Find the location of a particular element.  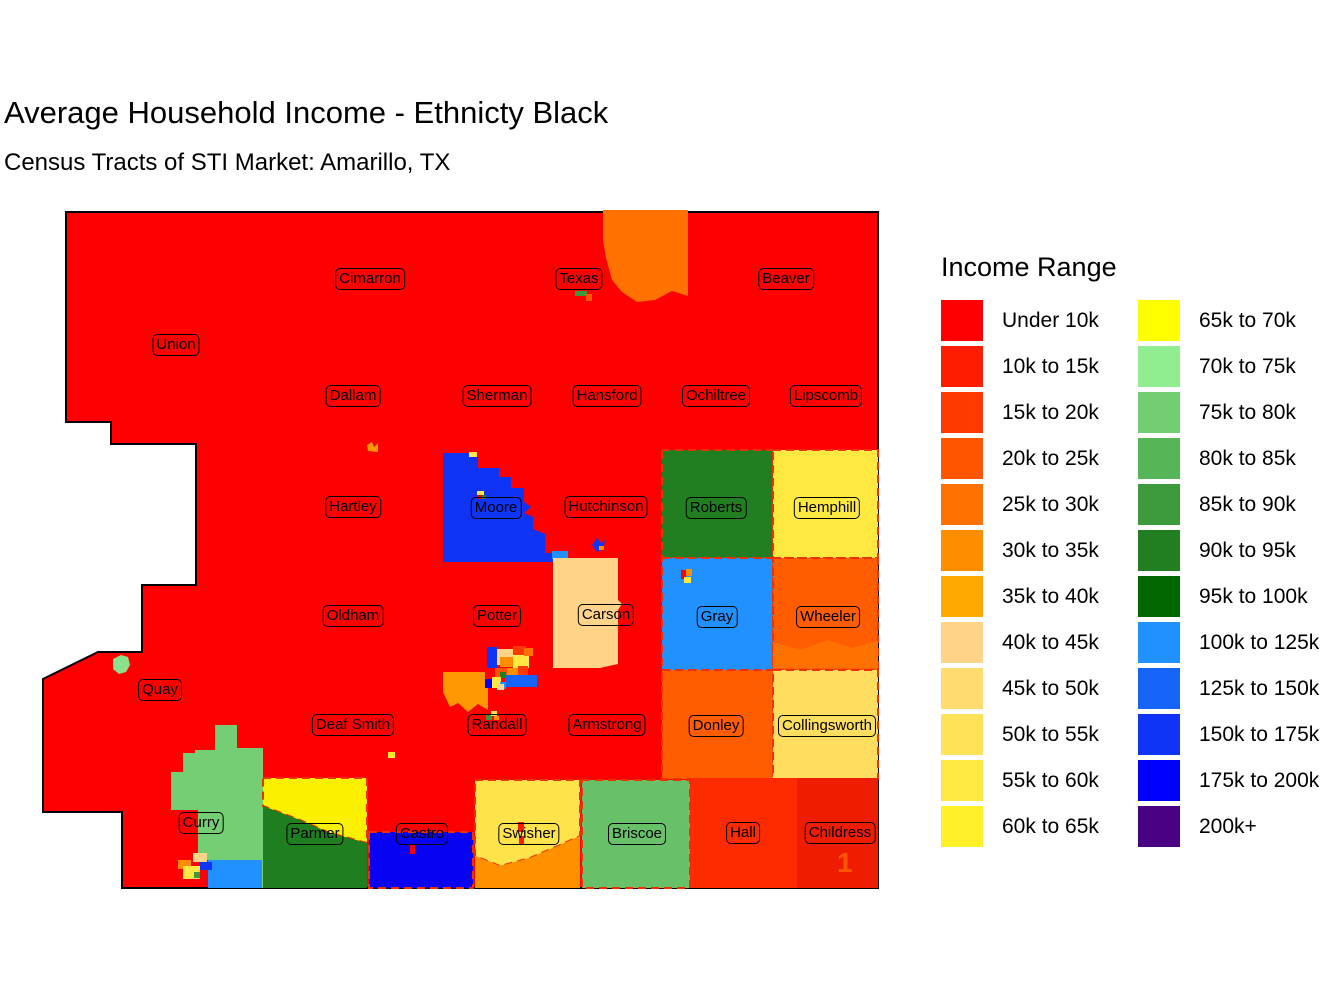

legend-label: 40k to 45k is located at coordinates (1050, 642).